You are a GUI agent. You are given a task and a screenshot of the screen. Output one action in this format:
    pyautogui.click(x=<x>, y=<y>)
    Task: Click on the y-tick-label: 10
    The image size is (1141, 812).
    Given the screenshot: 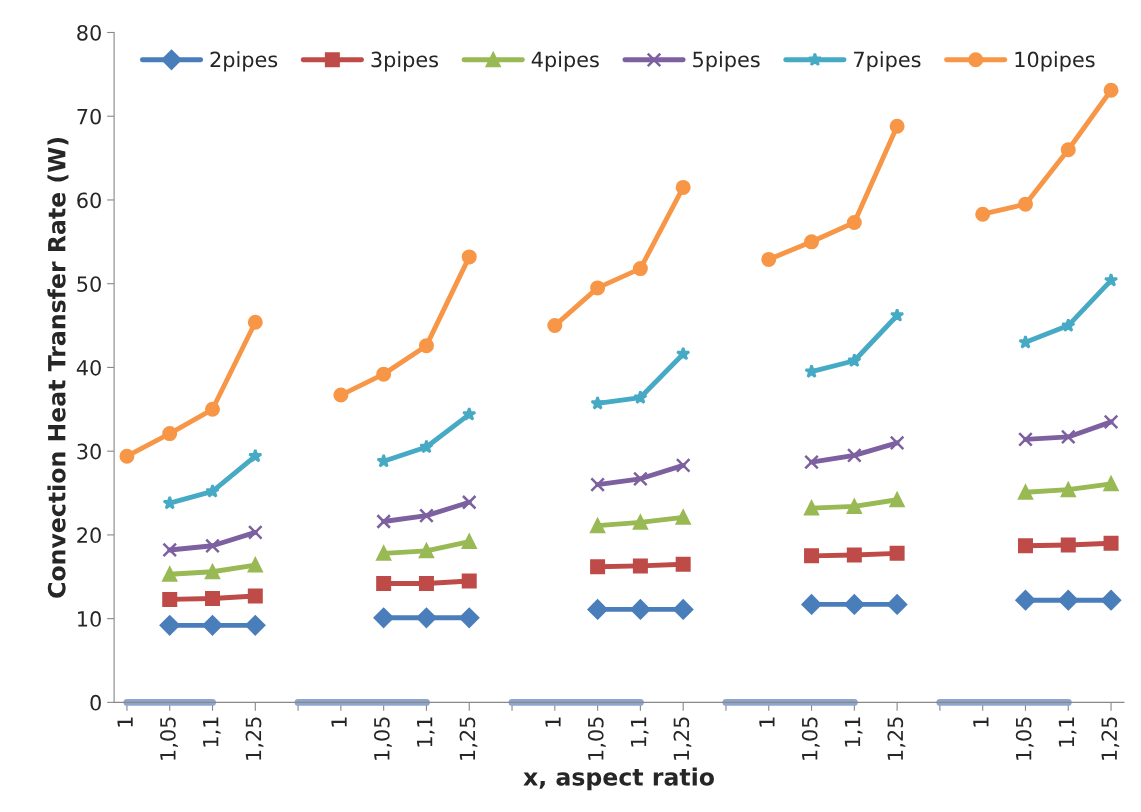 What is the action you would take?
    pyautogui.click(x=89, y=619)
    